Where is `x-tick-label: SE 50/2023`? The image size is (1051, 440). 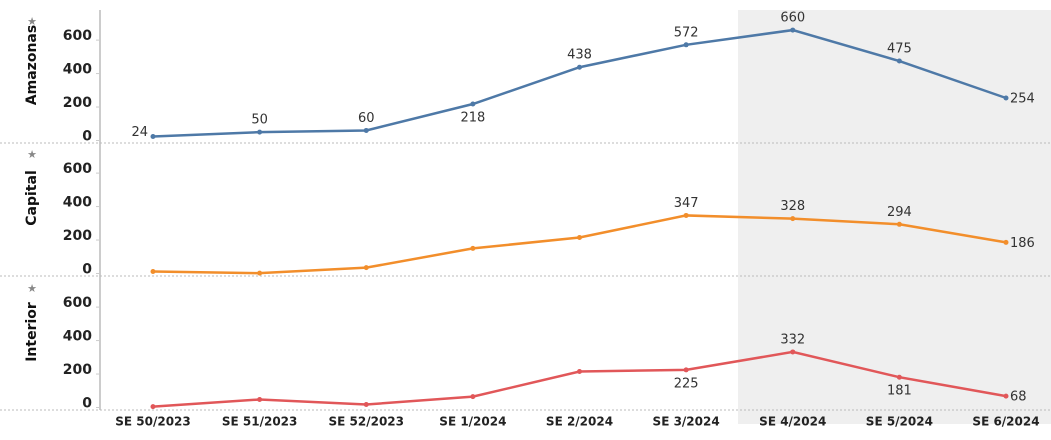 x-tick-label: SE 50/2023 is located at coordinates (153, 422).